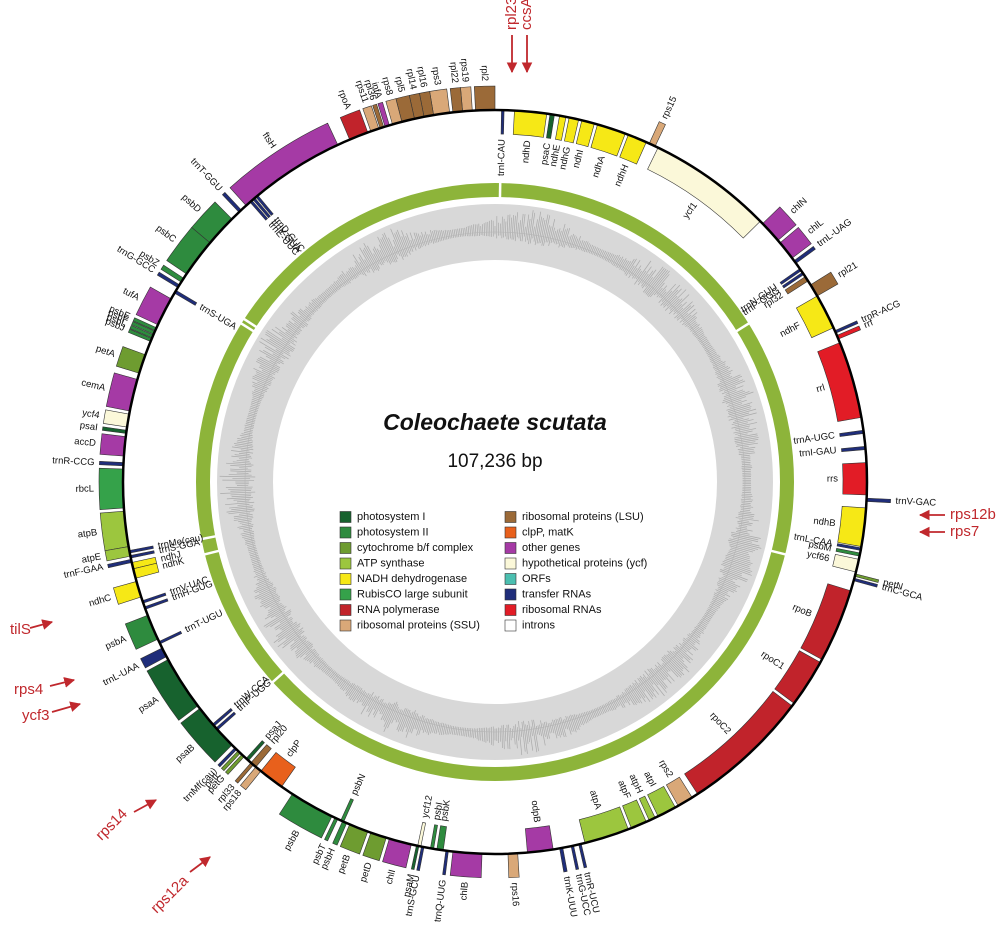 The height and width of the screenshot is (950, 1000). What do you see at coordinates (399, 84) in the screenshot?
I see `gene-label: rpl5` at bounding box center [399, 84].